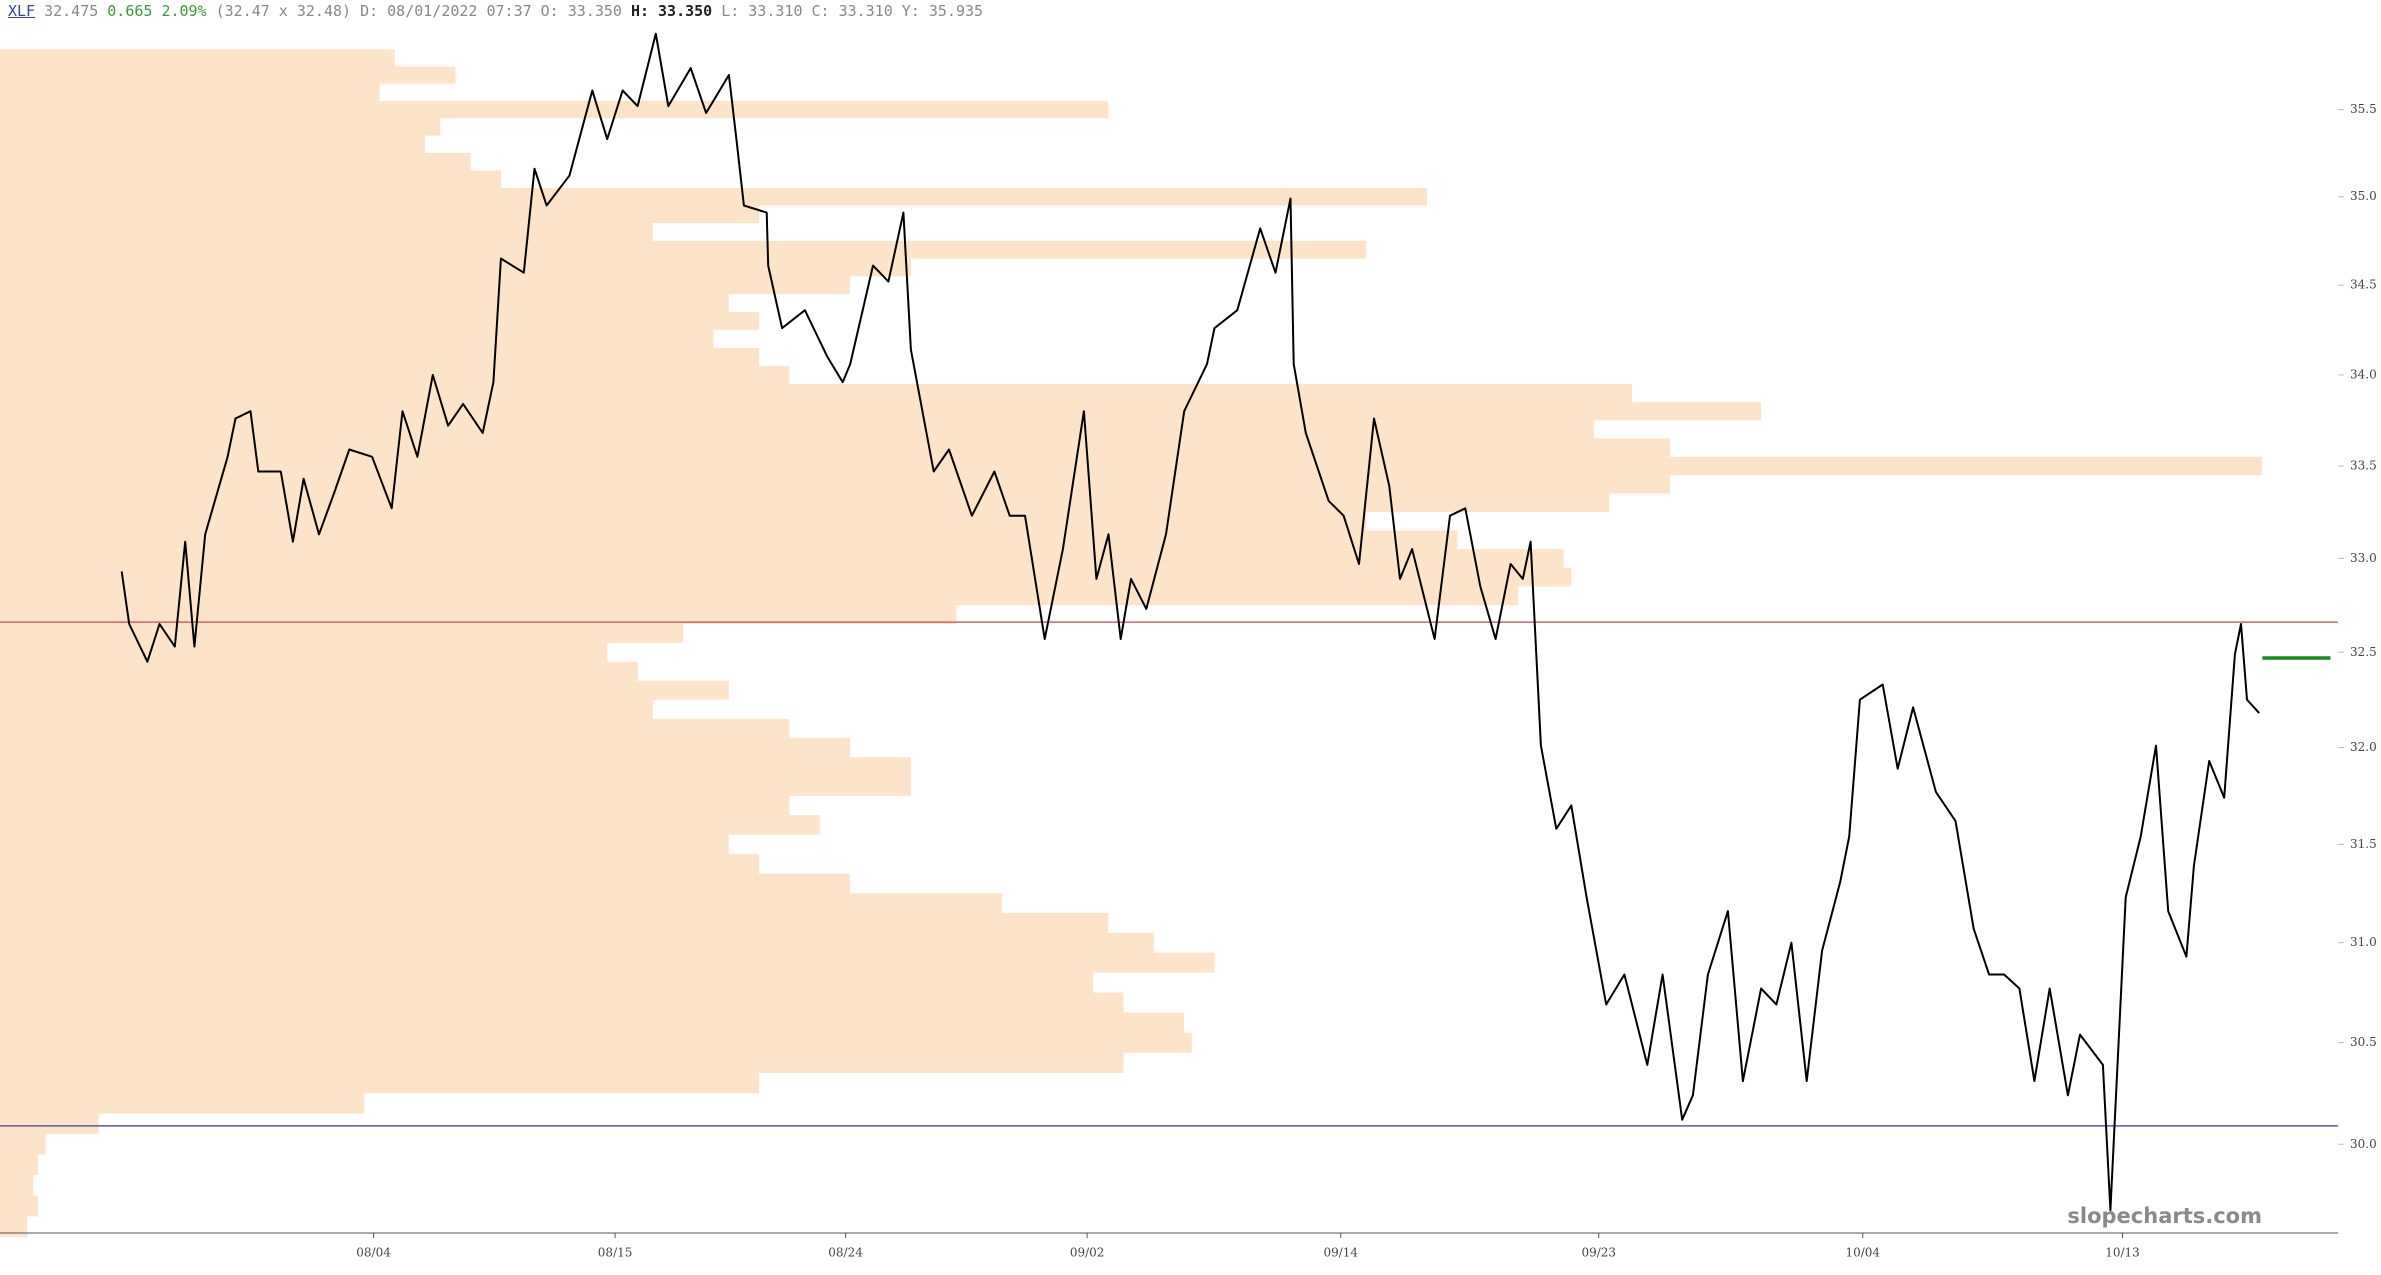 This screenshot has width=2381, height=1275. I want to click on x-tick-label: 09/02, so click(1087, 1253).